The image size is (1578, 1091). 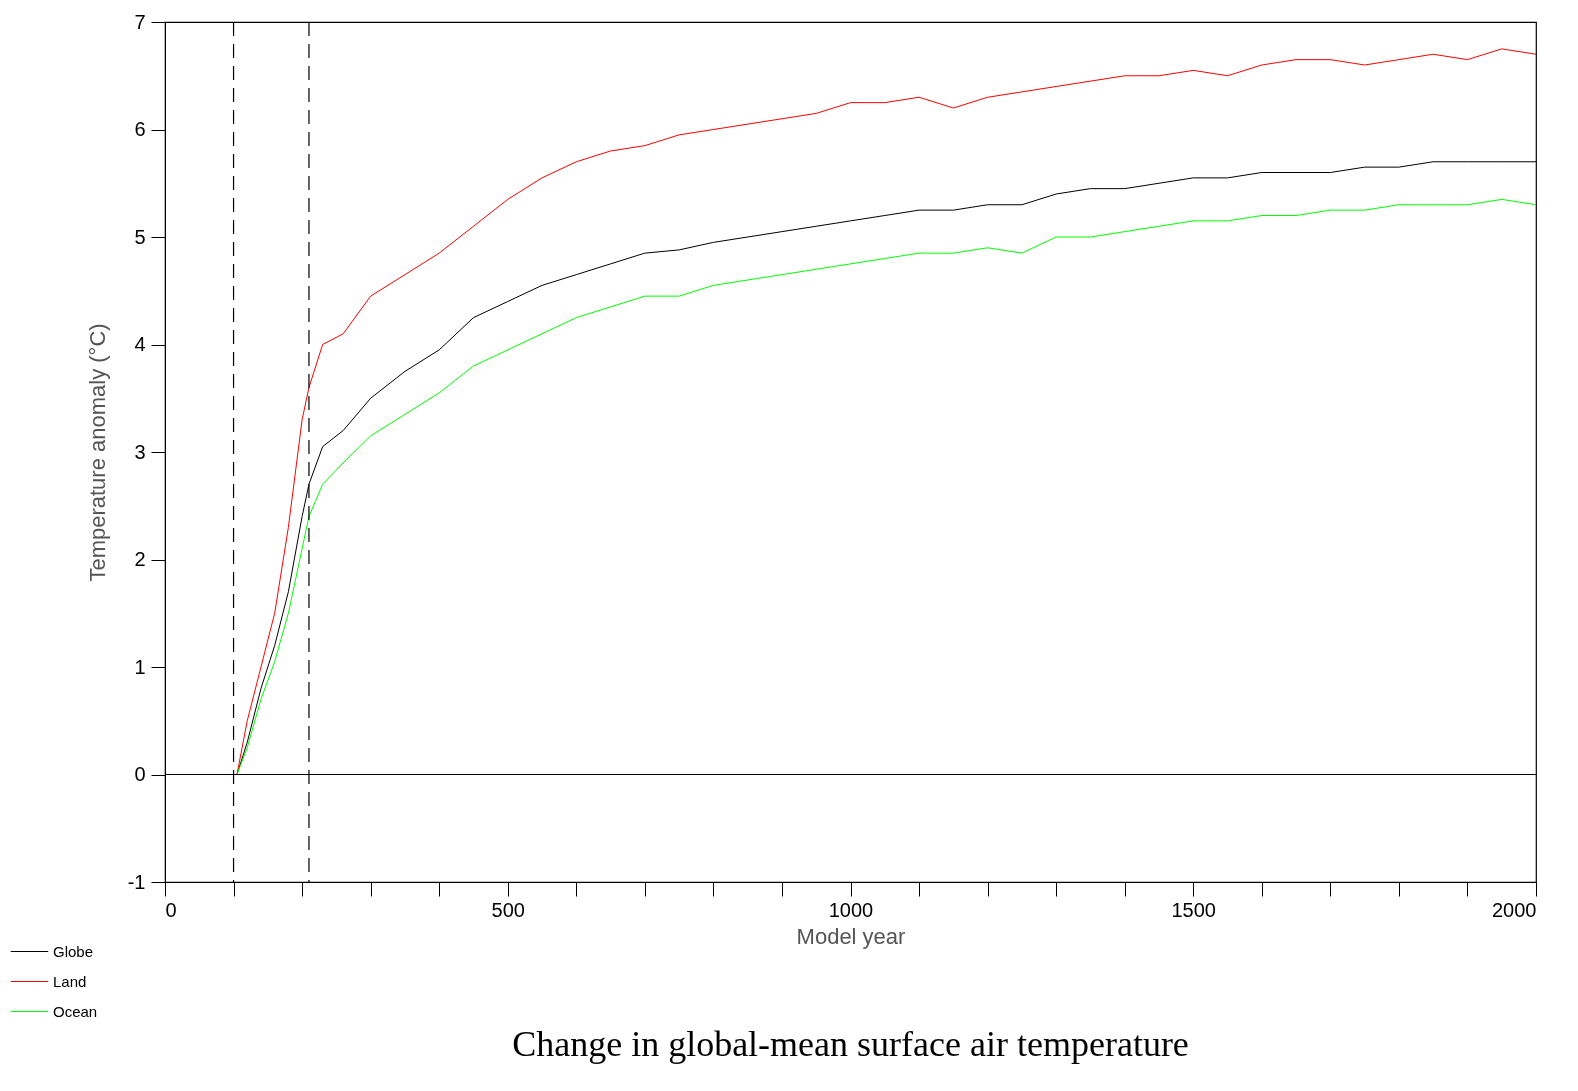 I want to click on legend-label: Land, so click(x=70, y=981).